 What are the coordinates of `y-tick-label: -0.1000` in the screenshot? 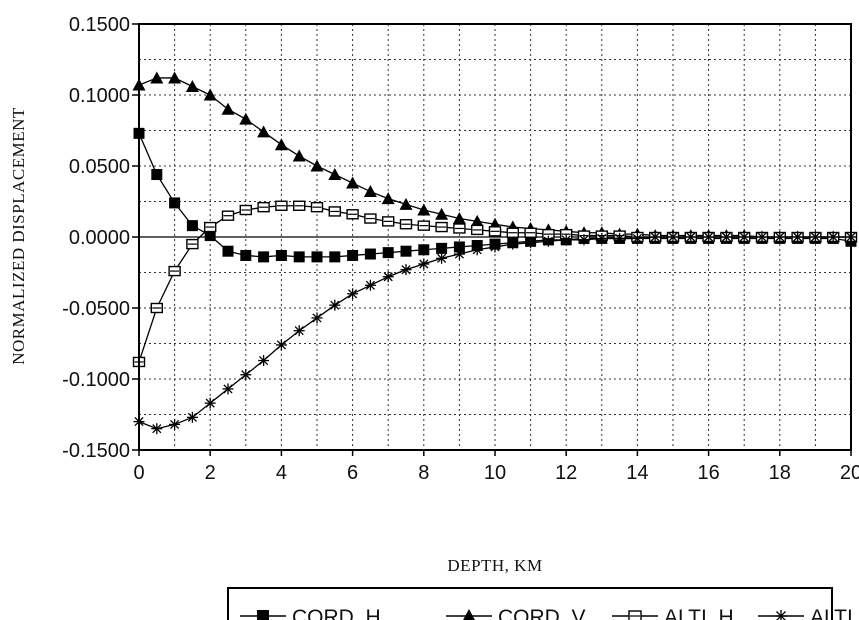 It's located at (96, 380).